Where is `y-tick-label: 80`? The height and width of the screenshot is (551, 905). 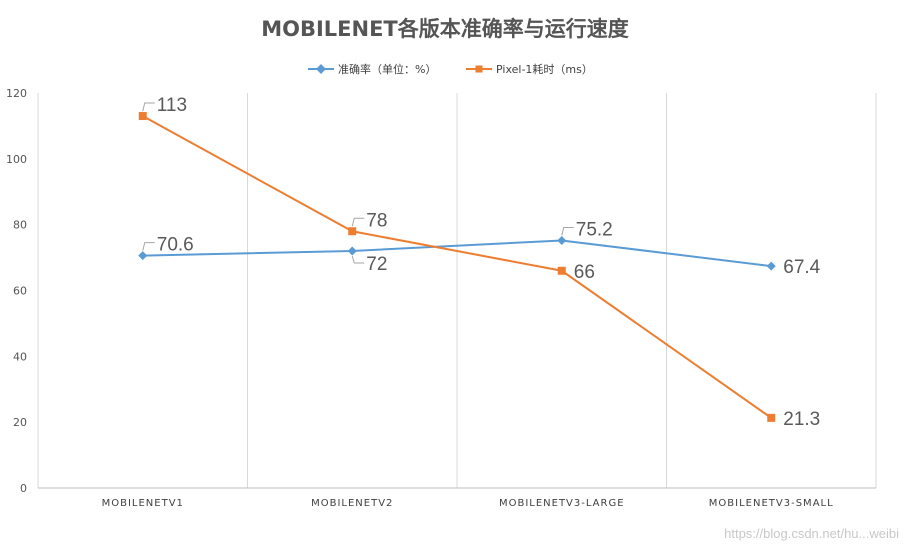
y-tick-label: 80 is located at coordinates (20, 225).